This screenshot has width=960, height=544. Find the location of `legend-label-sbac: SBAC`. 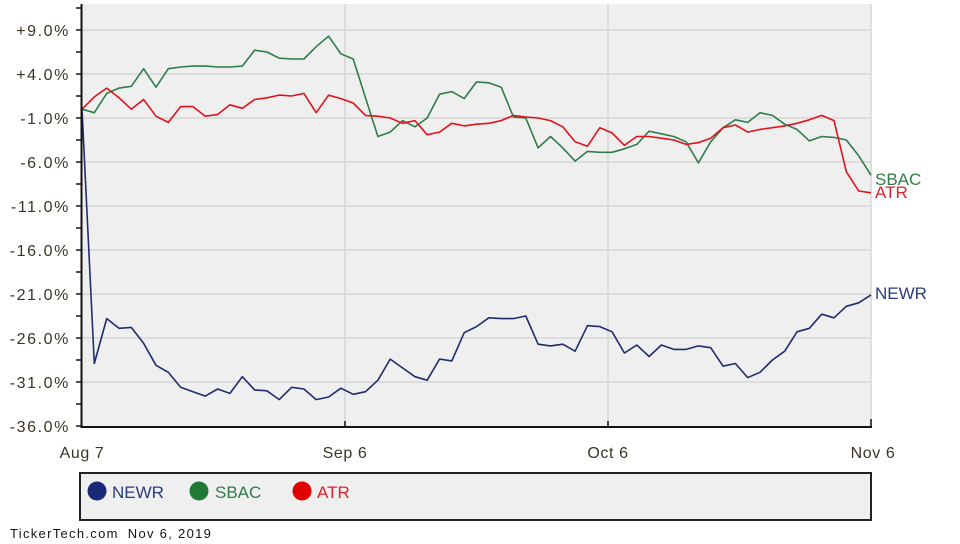

legend-label-sbac: SBAC is located at coordinates (238, 492).